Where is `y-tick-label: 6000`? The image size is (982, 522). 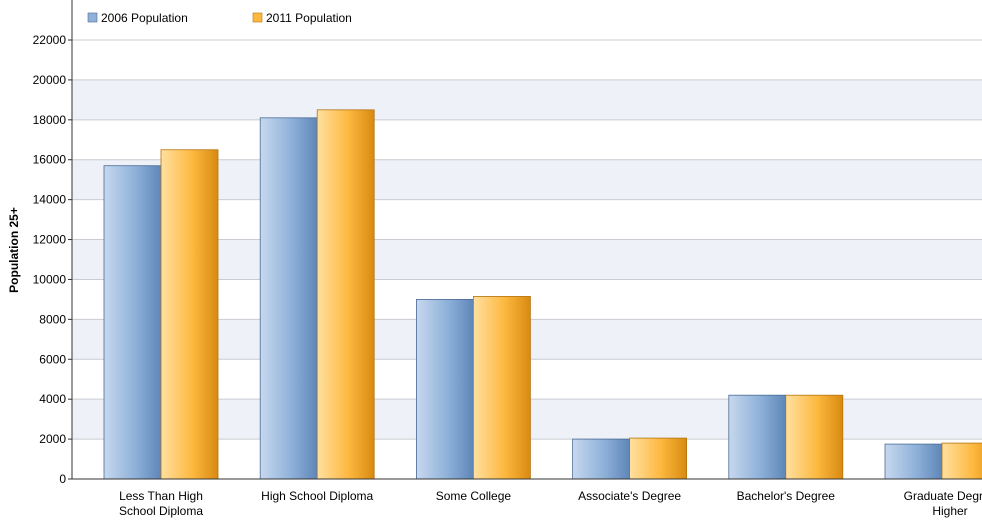 y-tick-label: 6000 is located at coordinates (52, 359).